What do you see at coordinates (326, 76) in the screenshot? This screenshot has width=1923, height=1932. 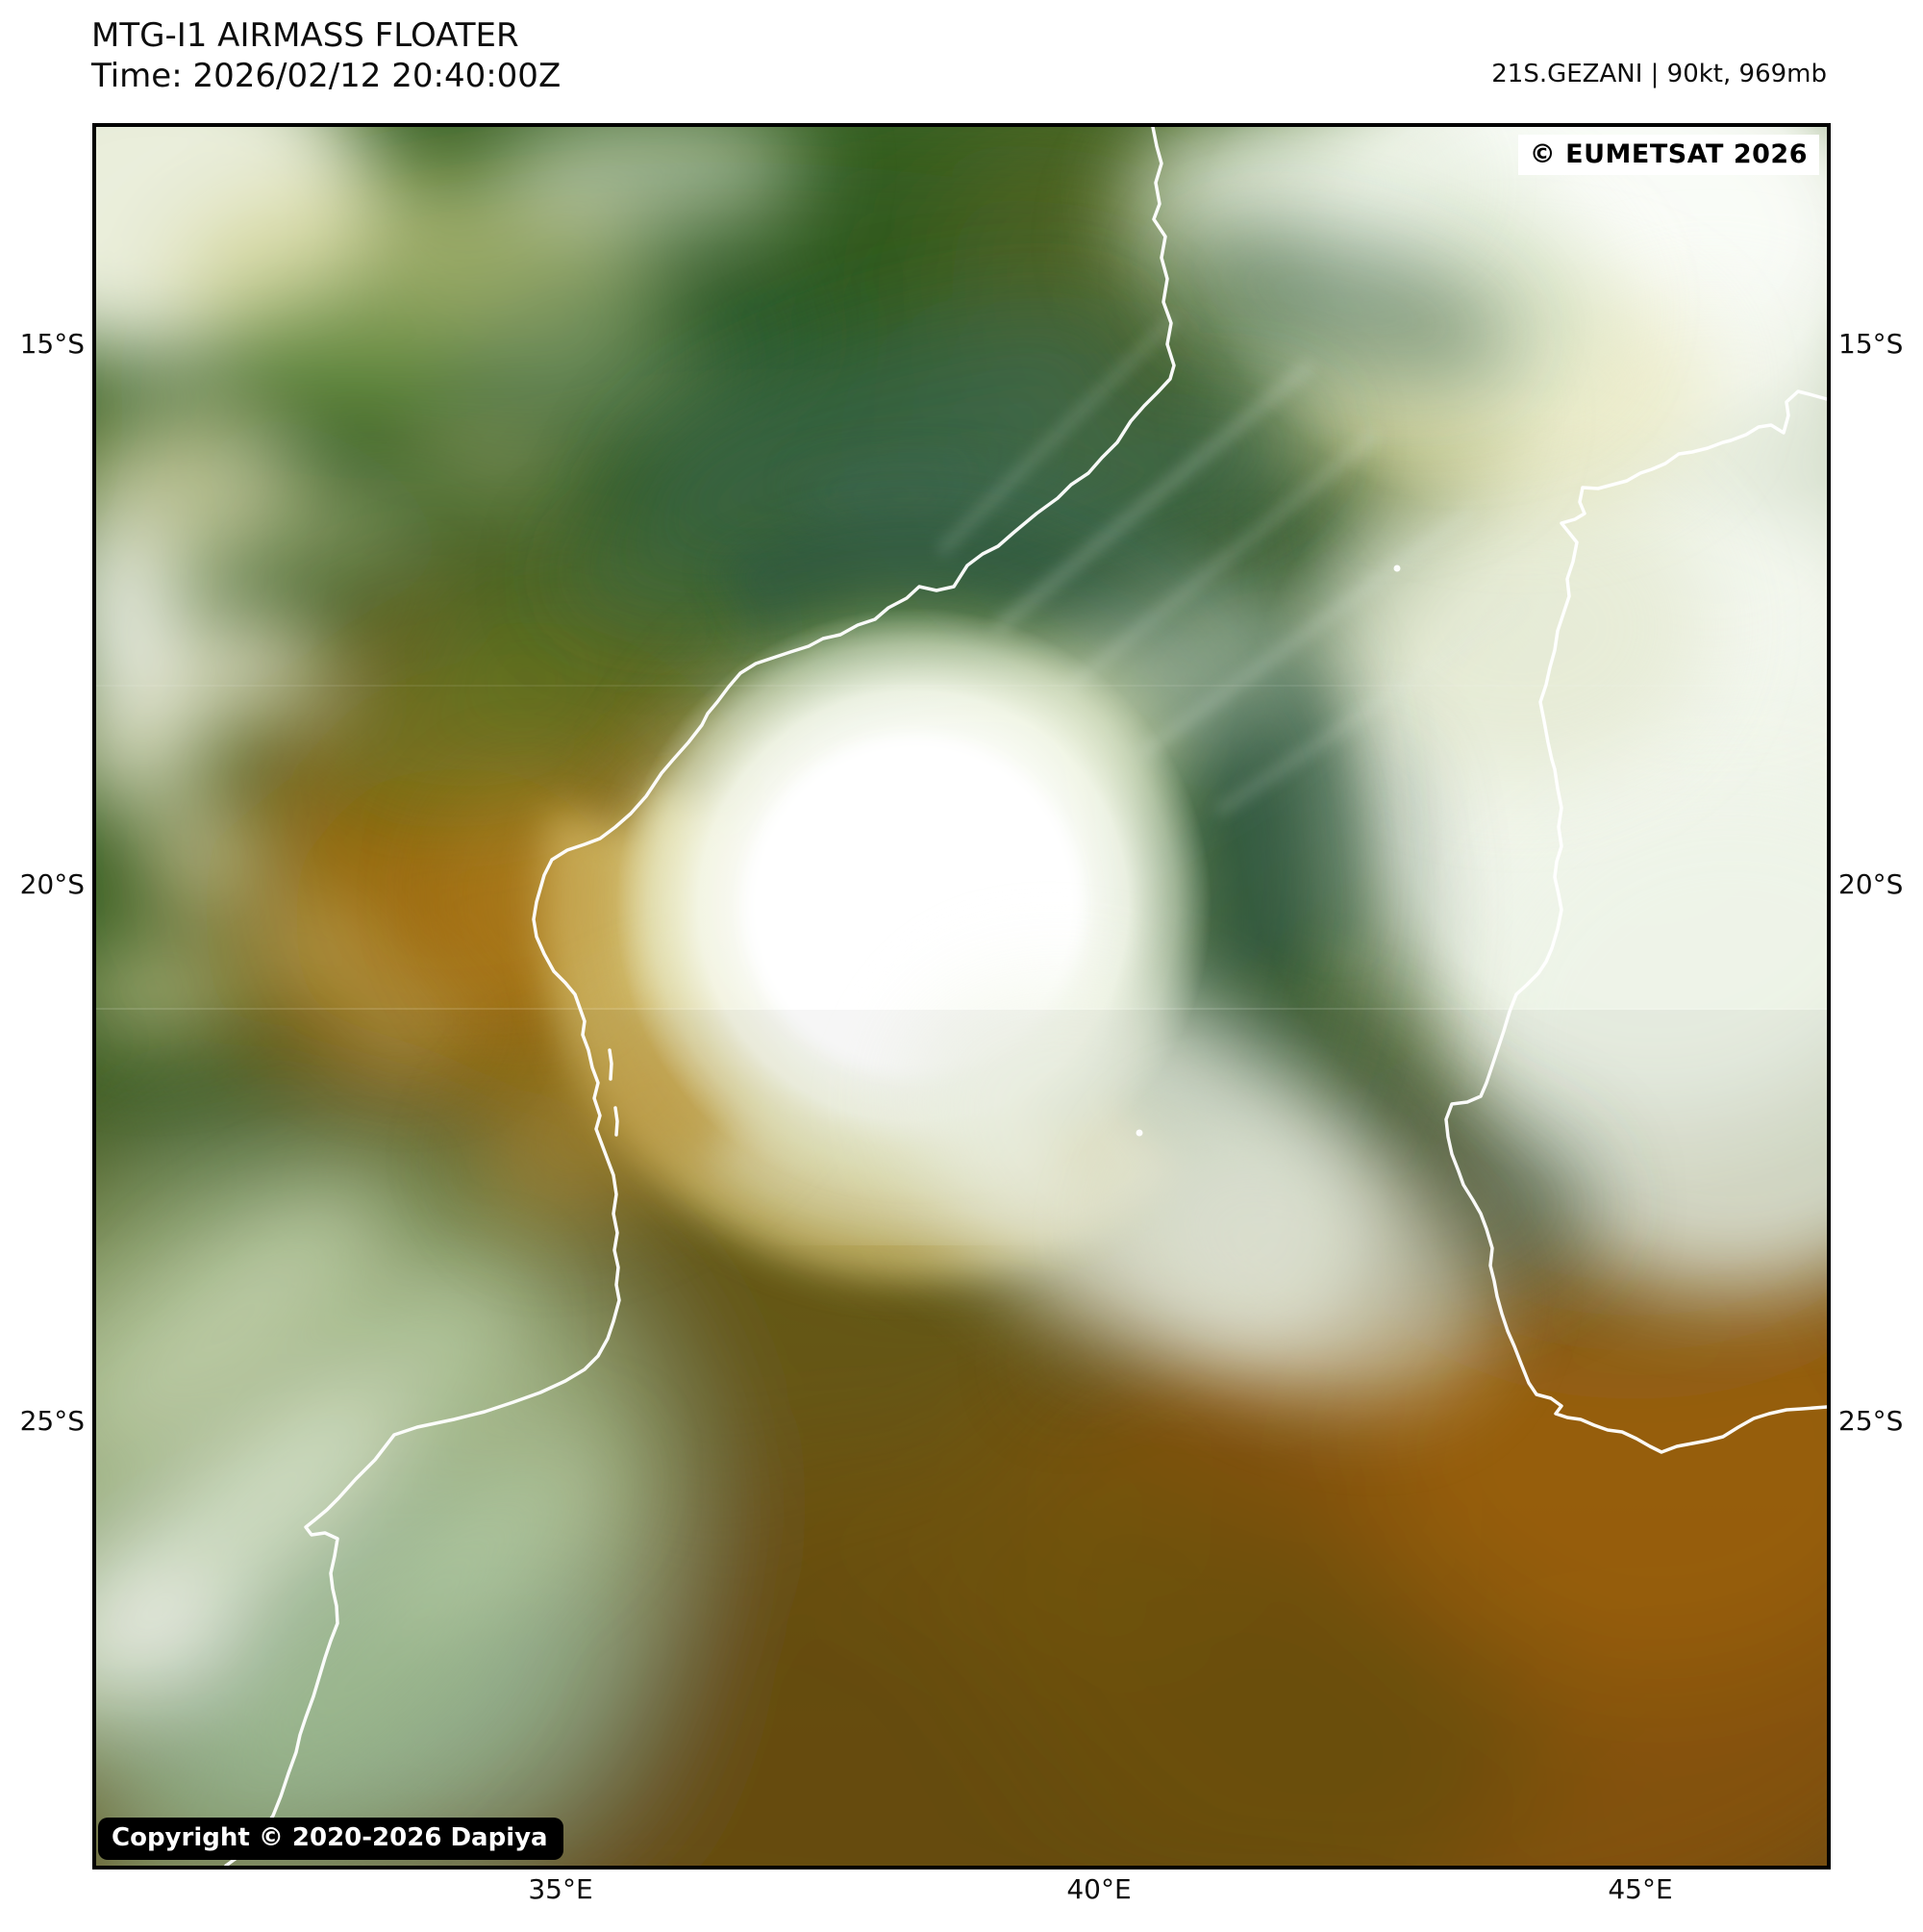 I see `timestamp: Time: 2026/02/12 20:40:00Z` at bounding box center [326, 76].